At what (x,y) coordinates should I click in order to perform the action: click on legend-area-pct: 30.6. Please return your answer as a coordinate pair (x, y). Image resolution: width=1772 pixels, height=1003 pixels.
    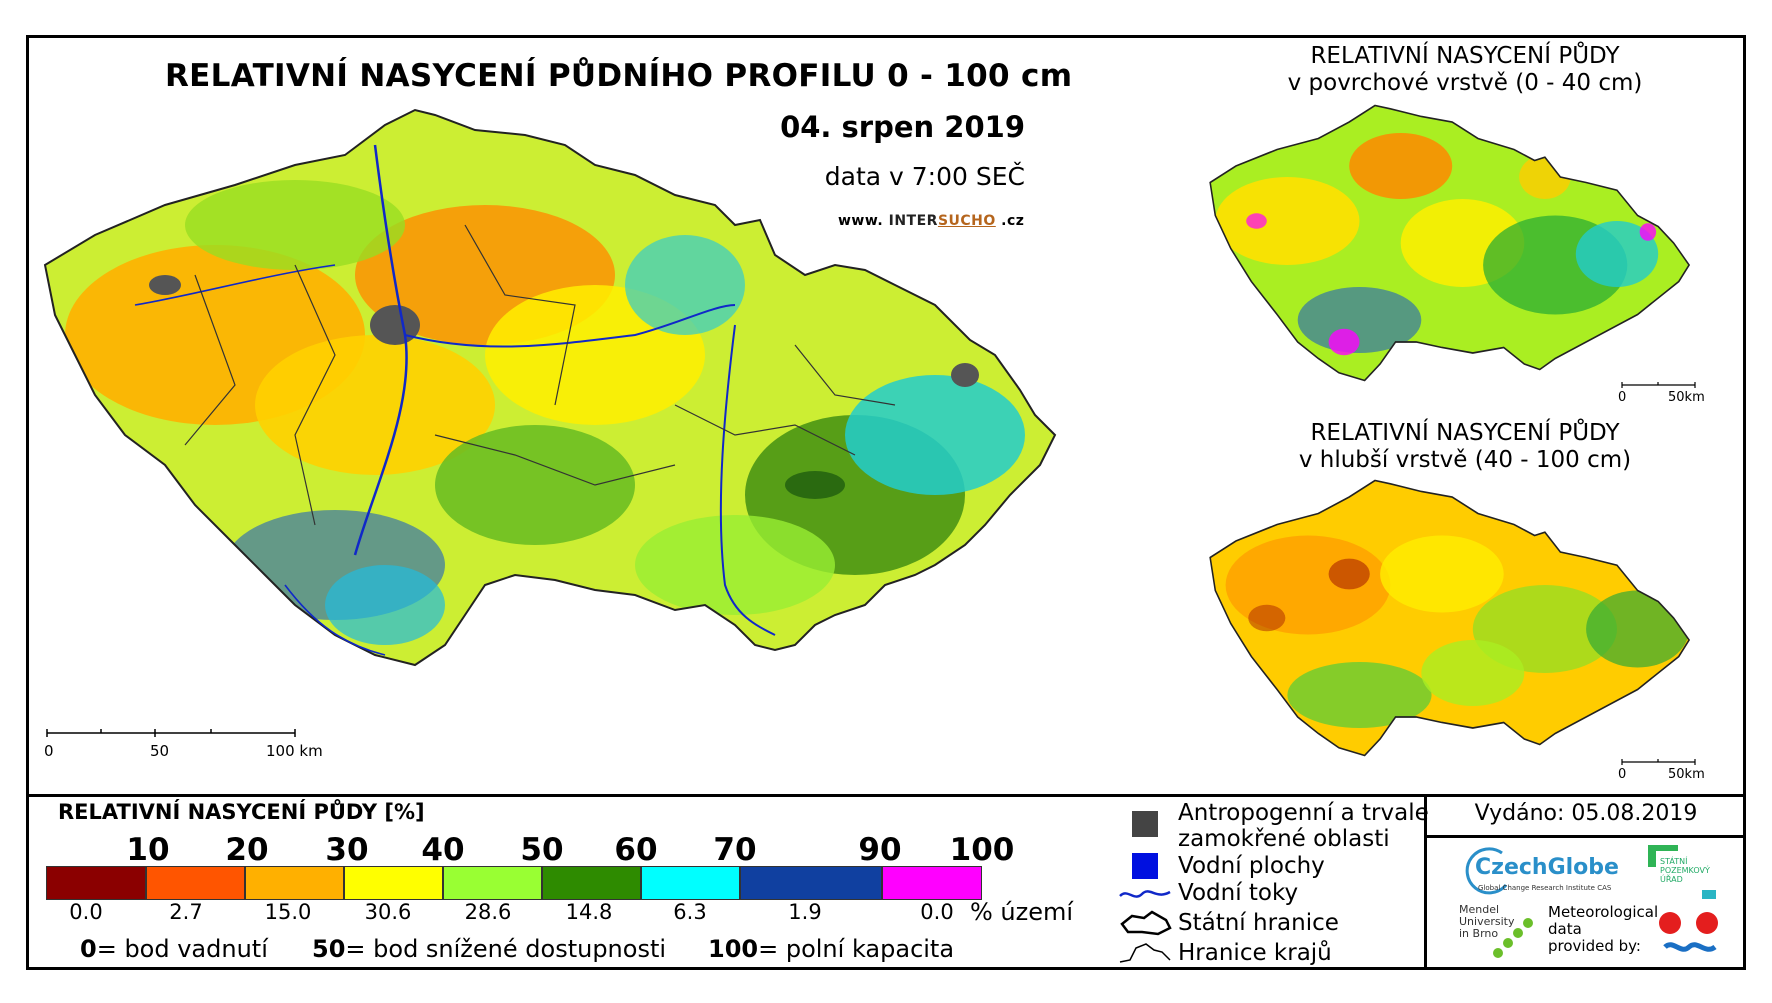
    Looking at the image, I should click on (388, 912).